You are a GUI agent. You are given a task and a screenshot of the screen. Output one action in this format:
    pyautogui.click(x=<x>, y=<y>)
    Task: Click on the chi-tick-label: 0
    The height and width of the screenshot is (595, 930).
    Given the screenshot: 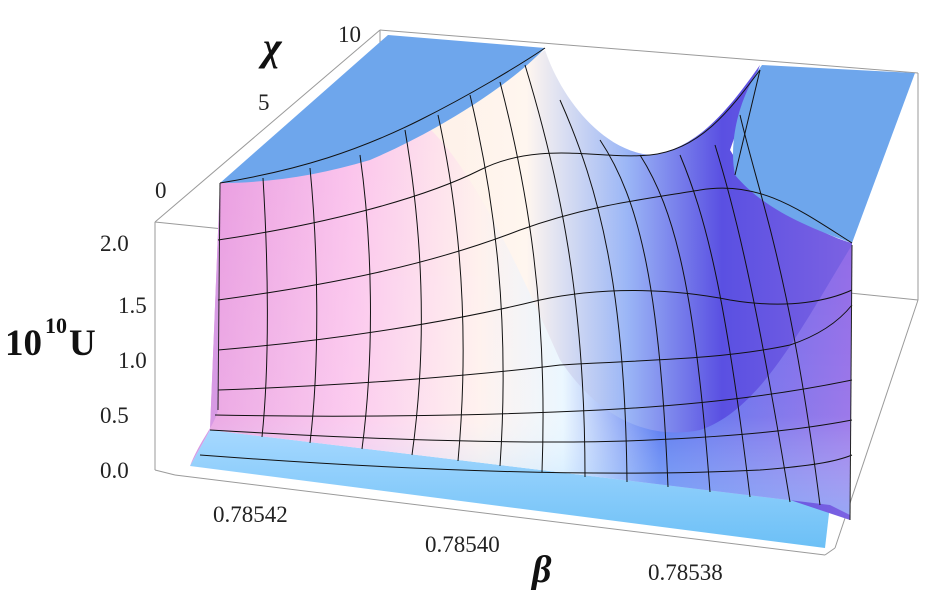 What is the action you would take?
    pyautogui.click(x=161, y=190)
    